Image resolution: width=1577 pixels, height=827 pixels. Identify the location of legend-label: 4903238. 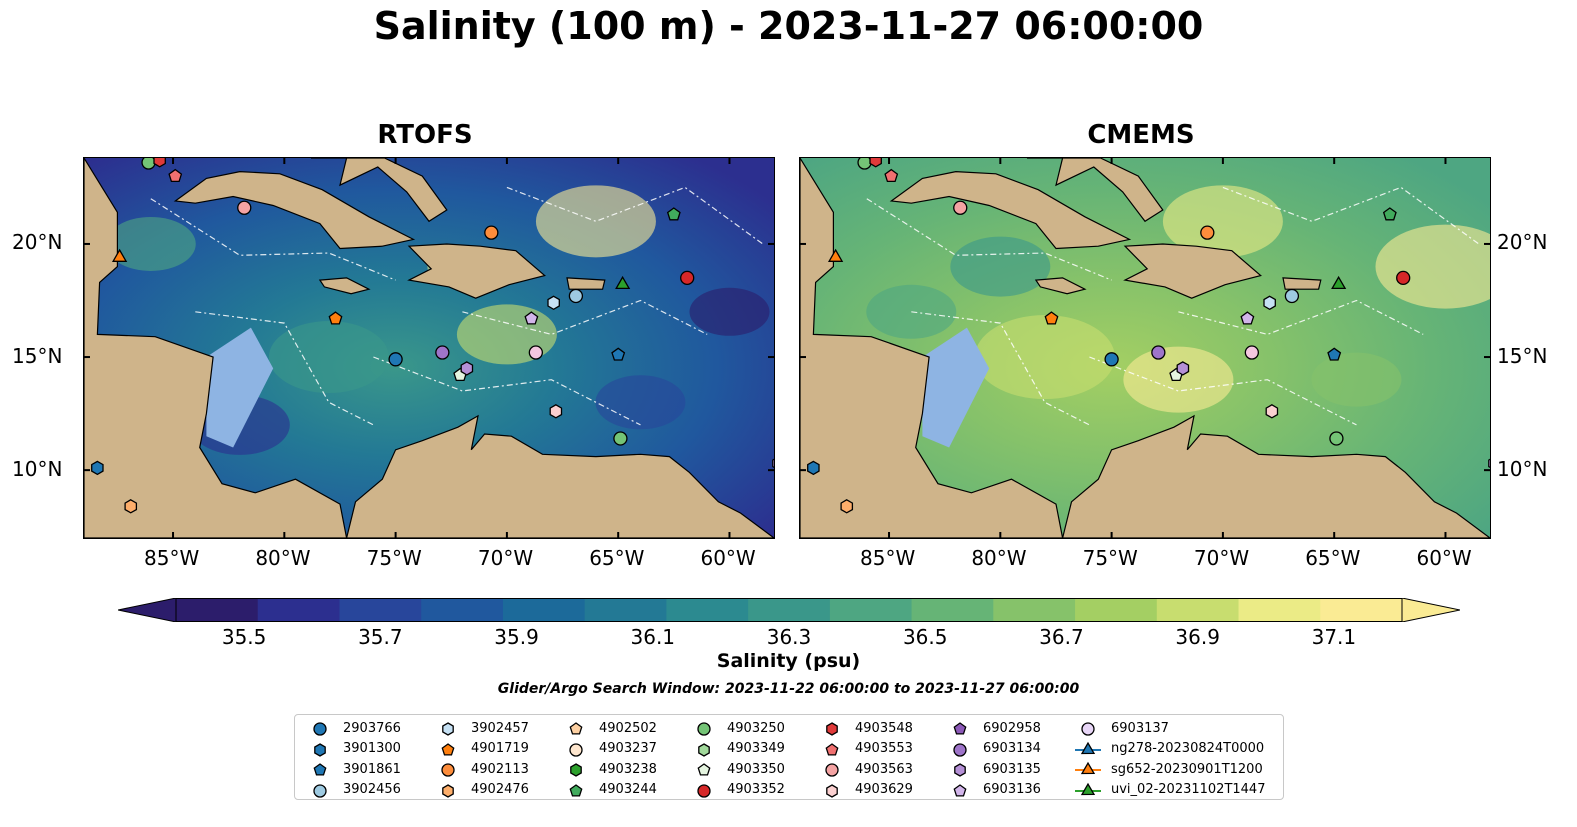
(628, 769).